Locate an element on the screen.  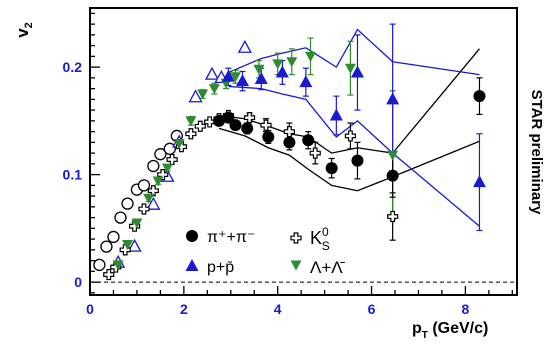
legend-symbol-proton is located at coordinates (192, 265).